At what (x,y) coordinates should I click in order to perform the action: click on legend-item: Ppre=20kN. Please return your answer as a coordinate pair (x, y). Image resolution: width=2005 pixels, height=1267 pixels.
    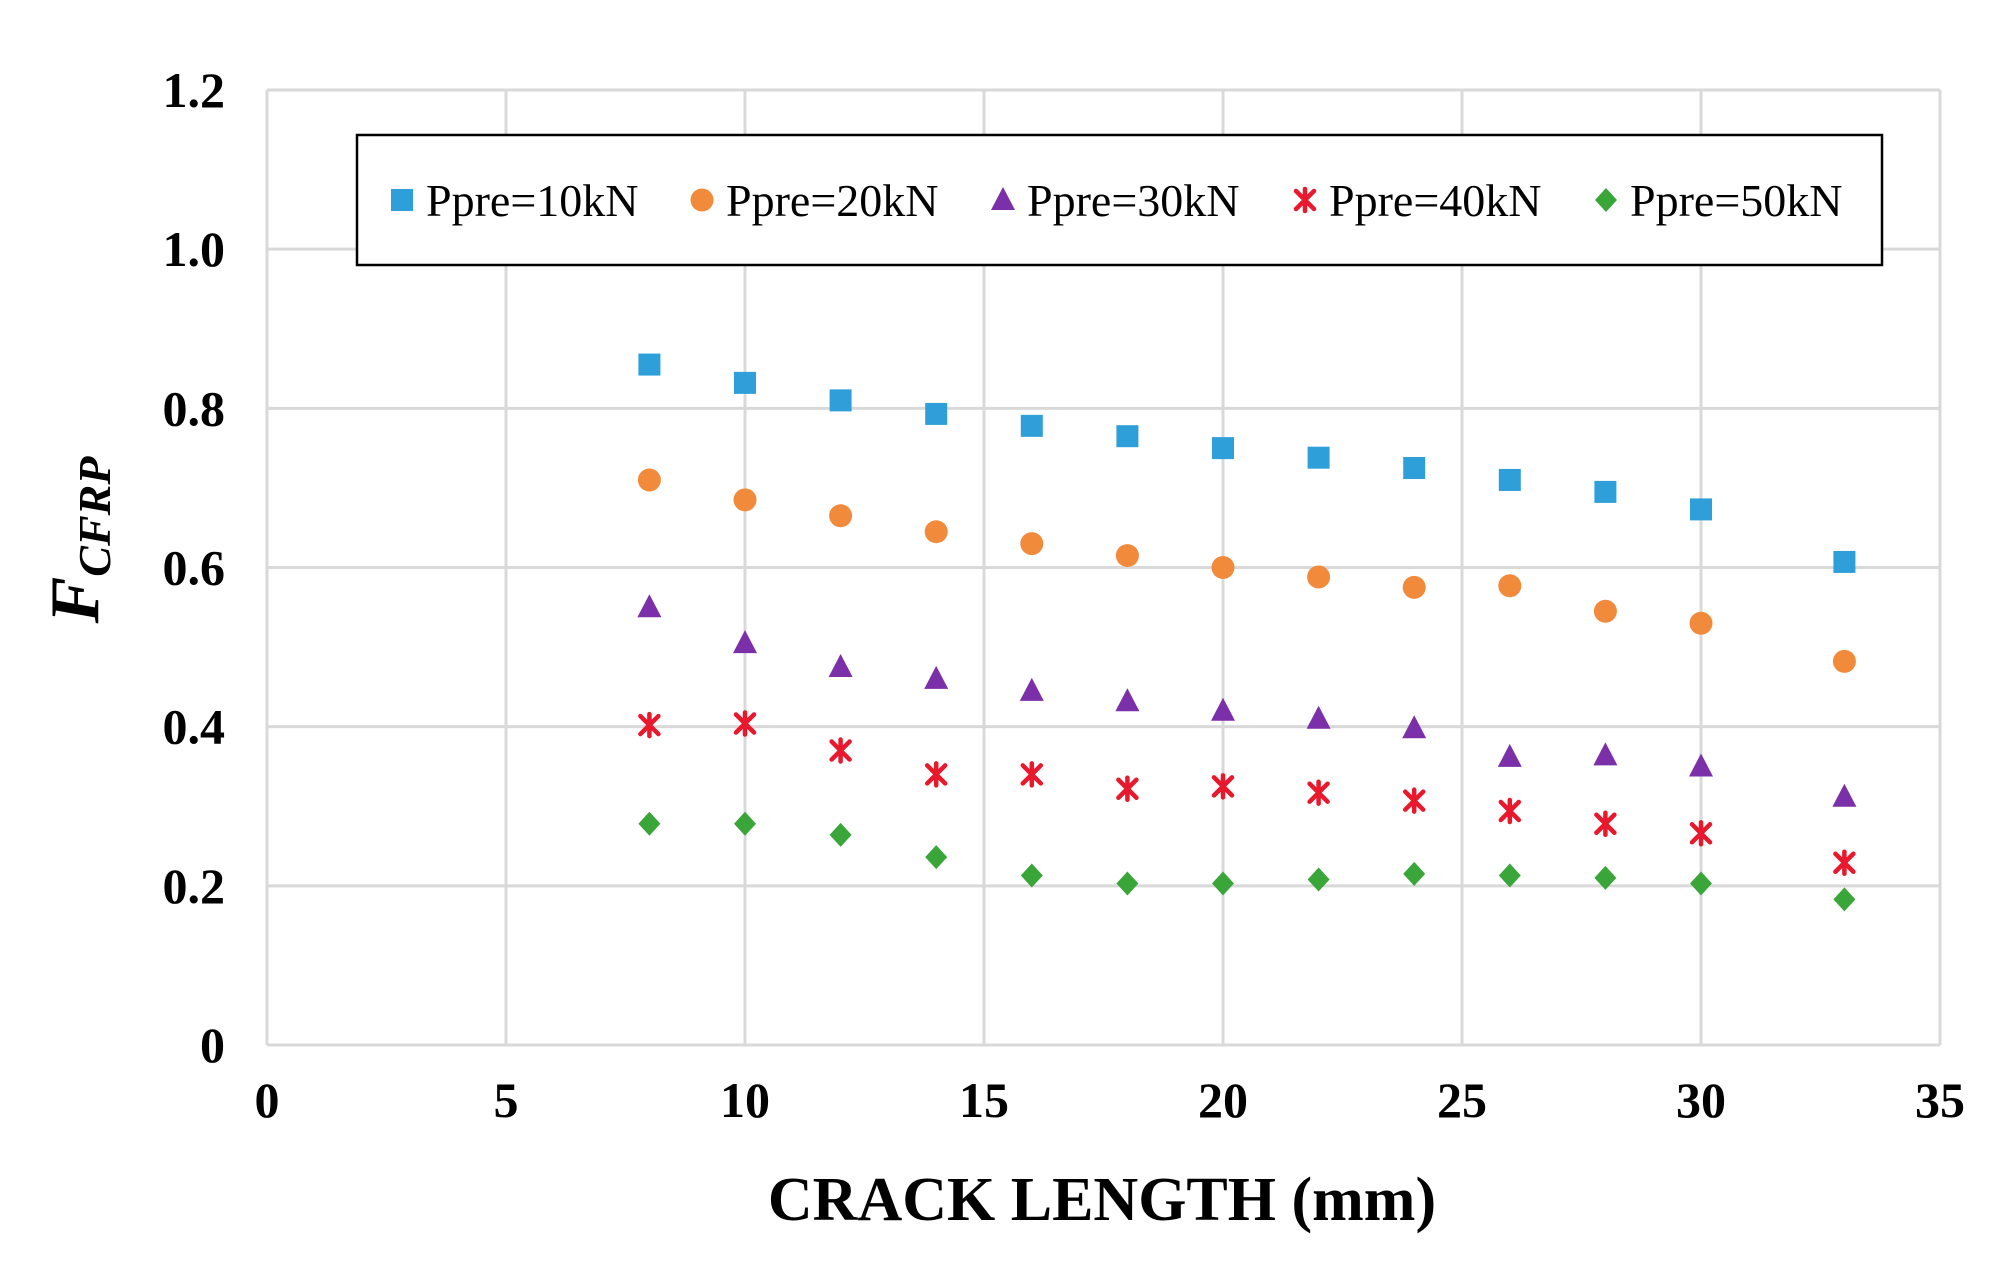
    Looking at the image, I should click on (814, 200).